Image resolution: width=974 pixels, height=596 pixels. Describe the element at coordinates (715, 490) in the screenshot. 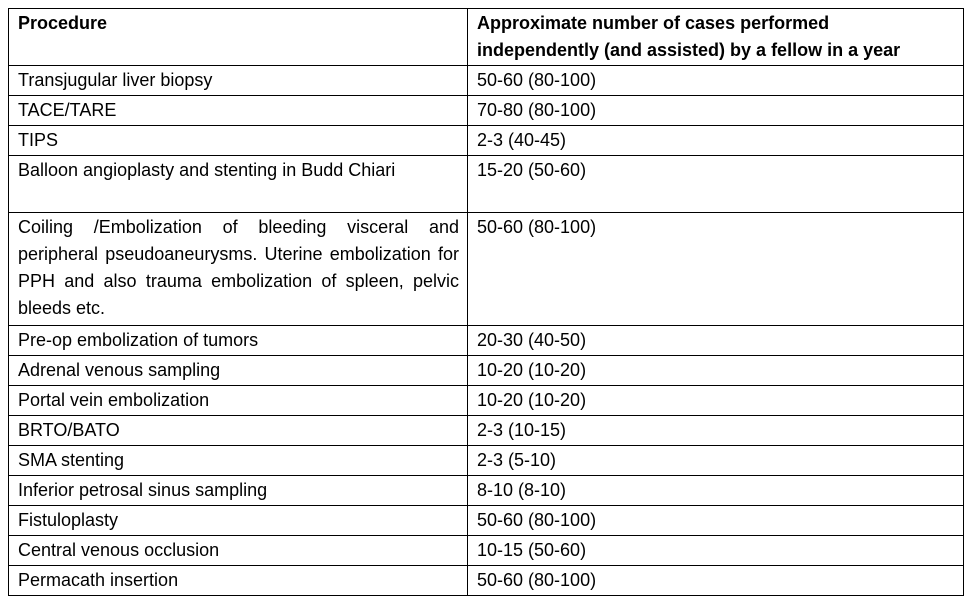

I see `cases-cell: 8-10 (8-10)` at that location.